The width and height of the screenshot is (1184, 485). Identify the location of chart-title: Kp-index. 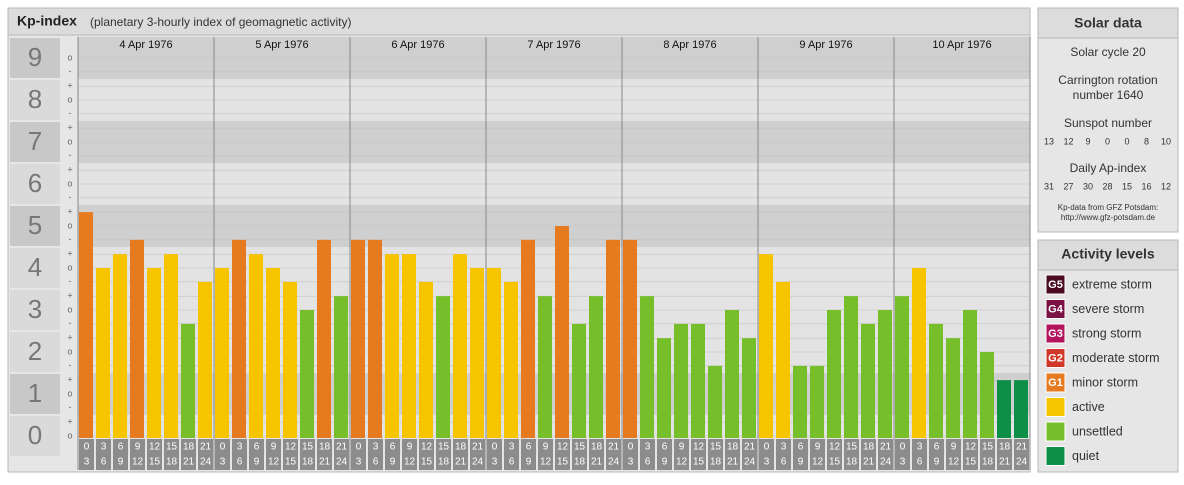
(47, 21).